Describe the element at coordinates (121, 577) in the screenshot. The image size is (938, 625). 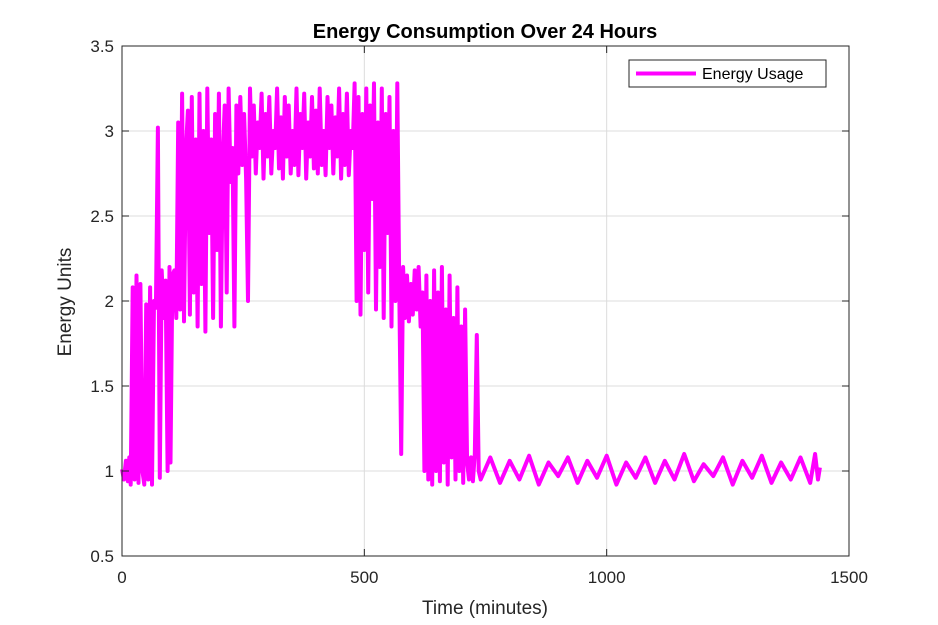
I see `x-tick-label: 0` at that location.